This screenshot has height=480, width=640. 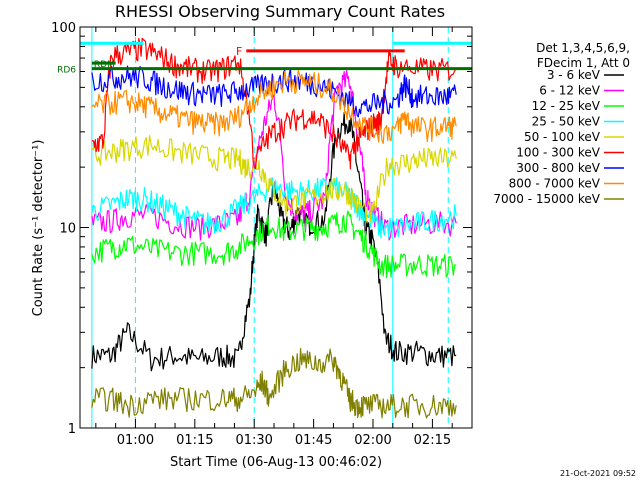 I want to click on annotation-label-2: RDM, so click(x=104, y=65).